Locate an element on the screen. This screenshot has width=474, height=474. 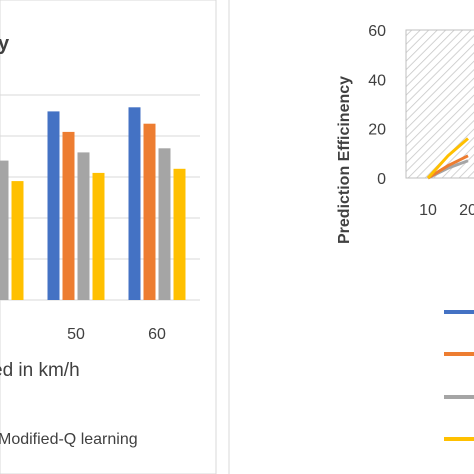
left-x-tick-labels: 05060 is located at coordinates (116, 334).